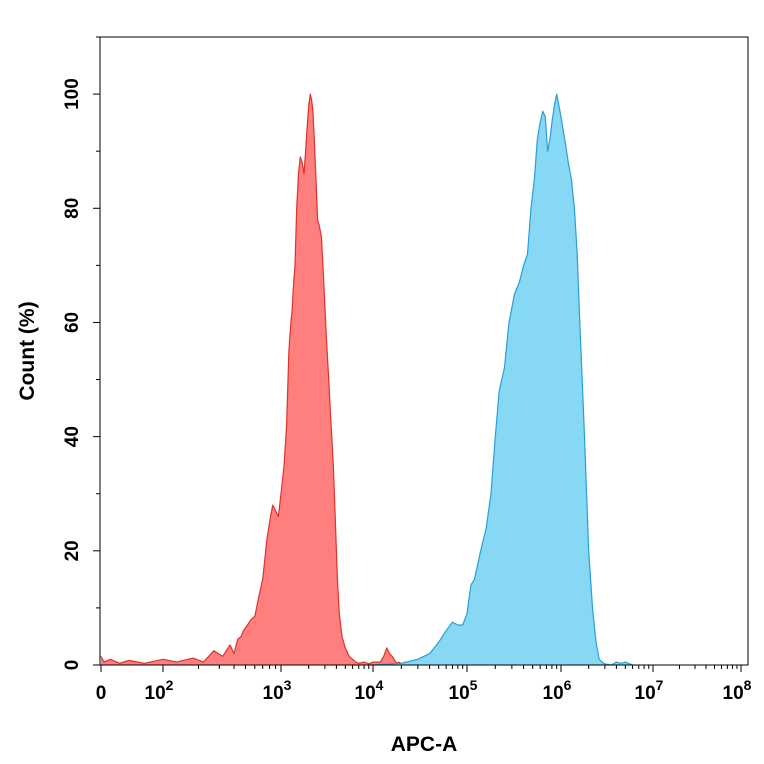 The image size is (764, 764). Describe the element at coordinates (649, 690) in the screenshot. I see `x-tick-label: 10⁷` at that location.